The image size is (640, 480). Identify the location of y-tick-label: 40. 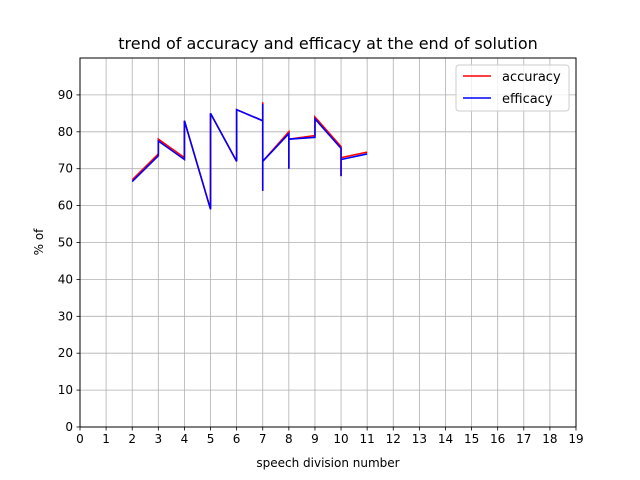
(65, 279).